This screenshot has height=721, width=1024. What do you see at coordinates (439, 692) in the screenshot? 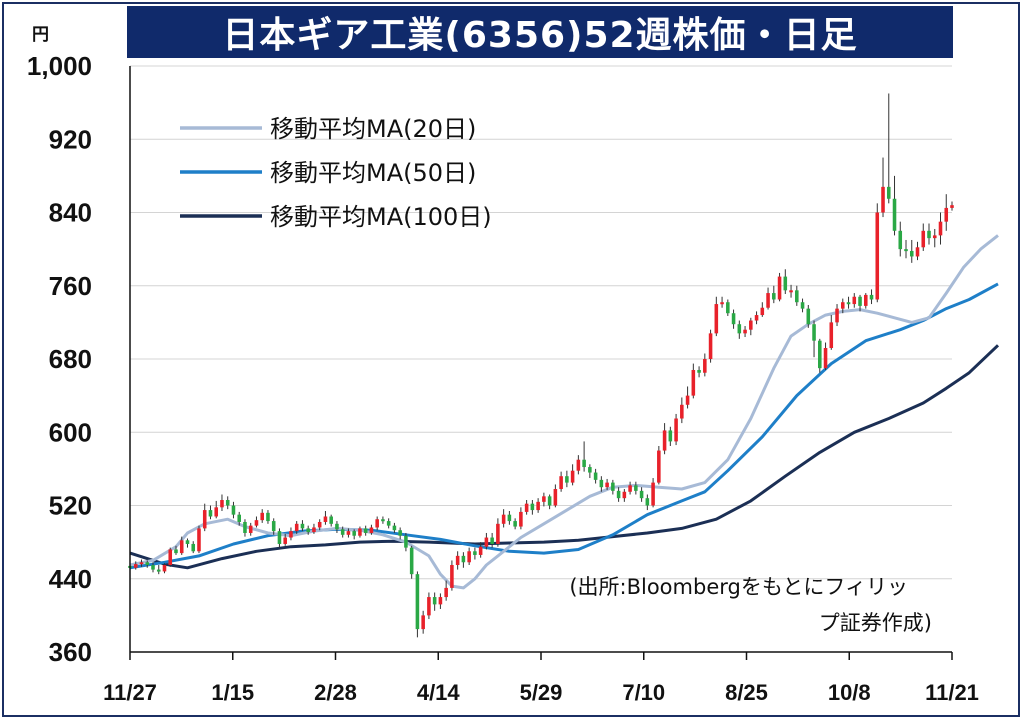
I see `x-tick-label: 4/14` at bounding box center [439, 692].